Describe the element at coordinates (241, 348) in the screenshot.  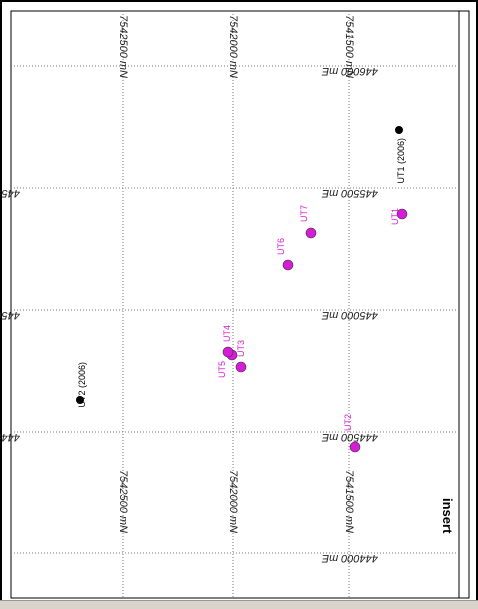
I see `drill-hole-label: UT3` at that location.